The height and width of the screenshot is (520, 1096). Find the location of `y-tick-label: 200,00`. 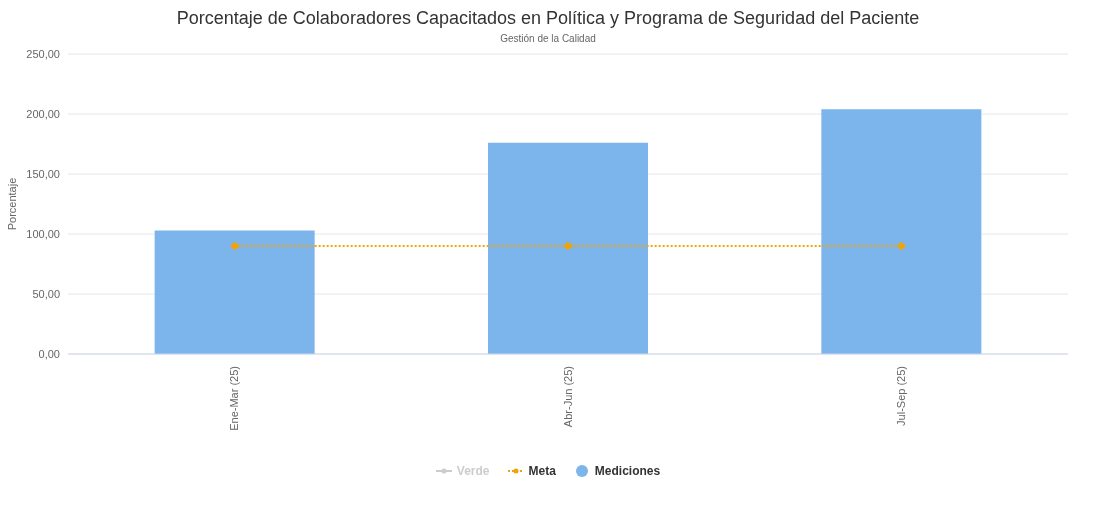

y-tick-label: 200,00 is located at coordinates (43, 113).